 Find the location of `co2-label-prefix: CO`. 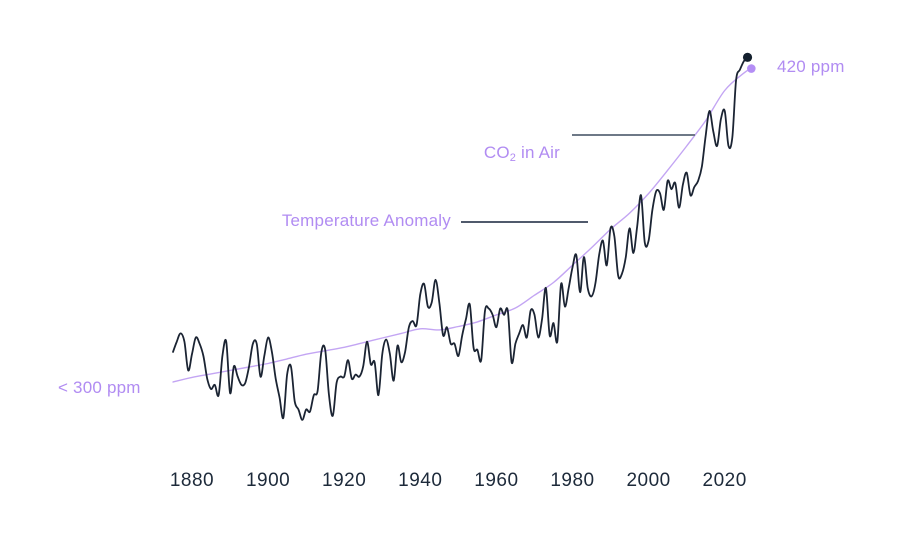

co2-label-prefix: CO is located at coordinates (496, 152).